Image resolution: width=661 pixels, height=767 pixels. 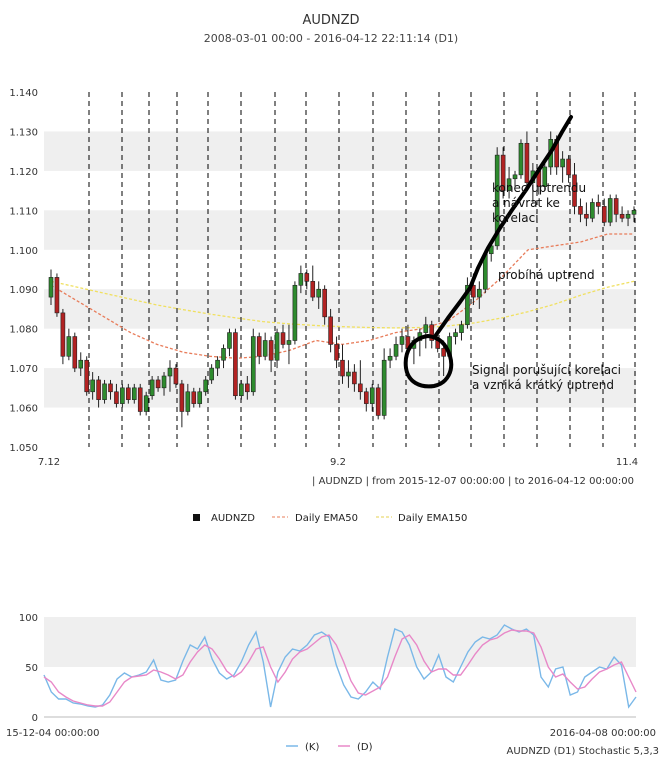 I want to click on stoch-legend: (K) (D), so click(x=329, y=747).